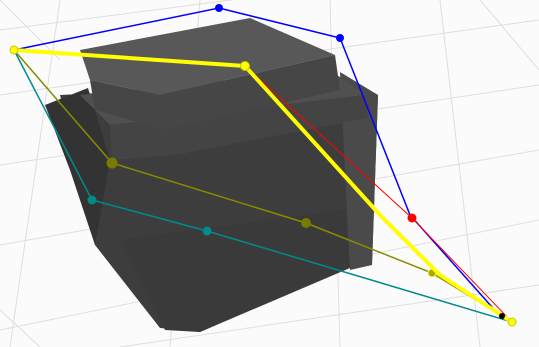 The image size is (539, 347). What do you see at coordinates (215, 92) in the screenshot?
I see `box-upper-front-face` at bounding box center [215, 92].